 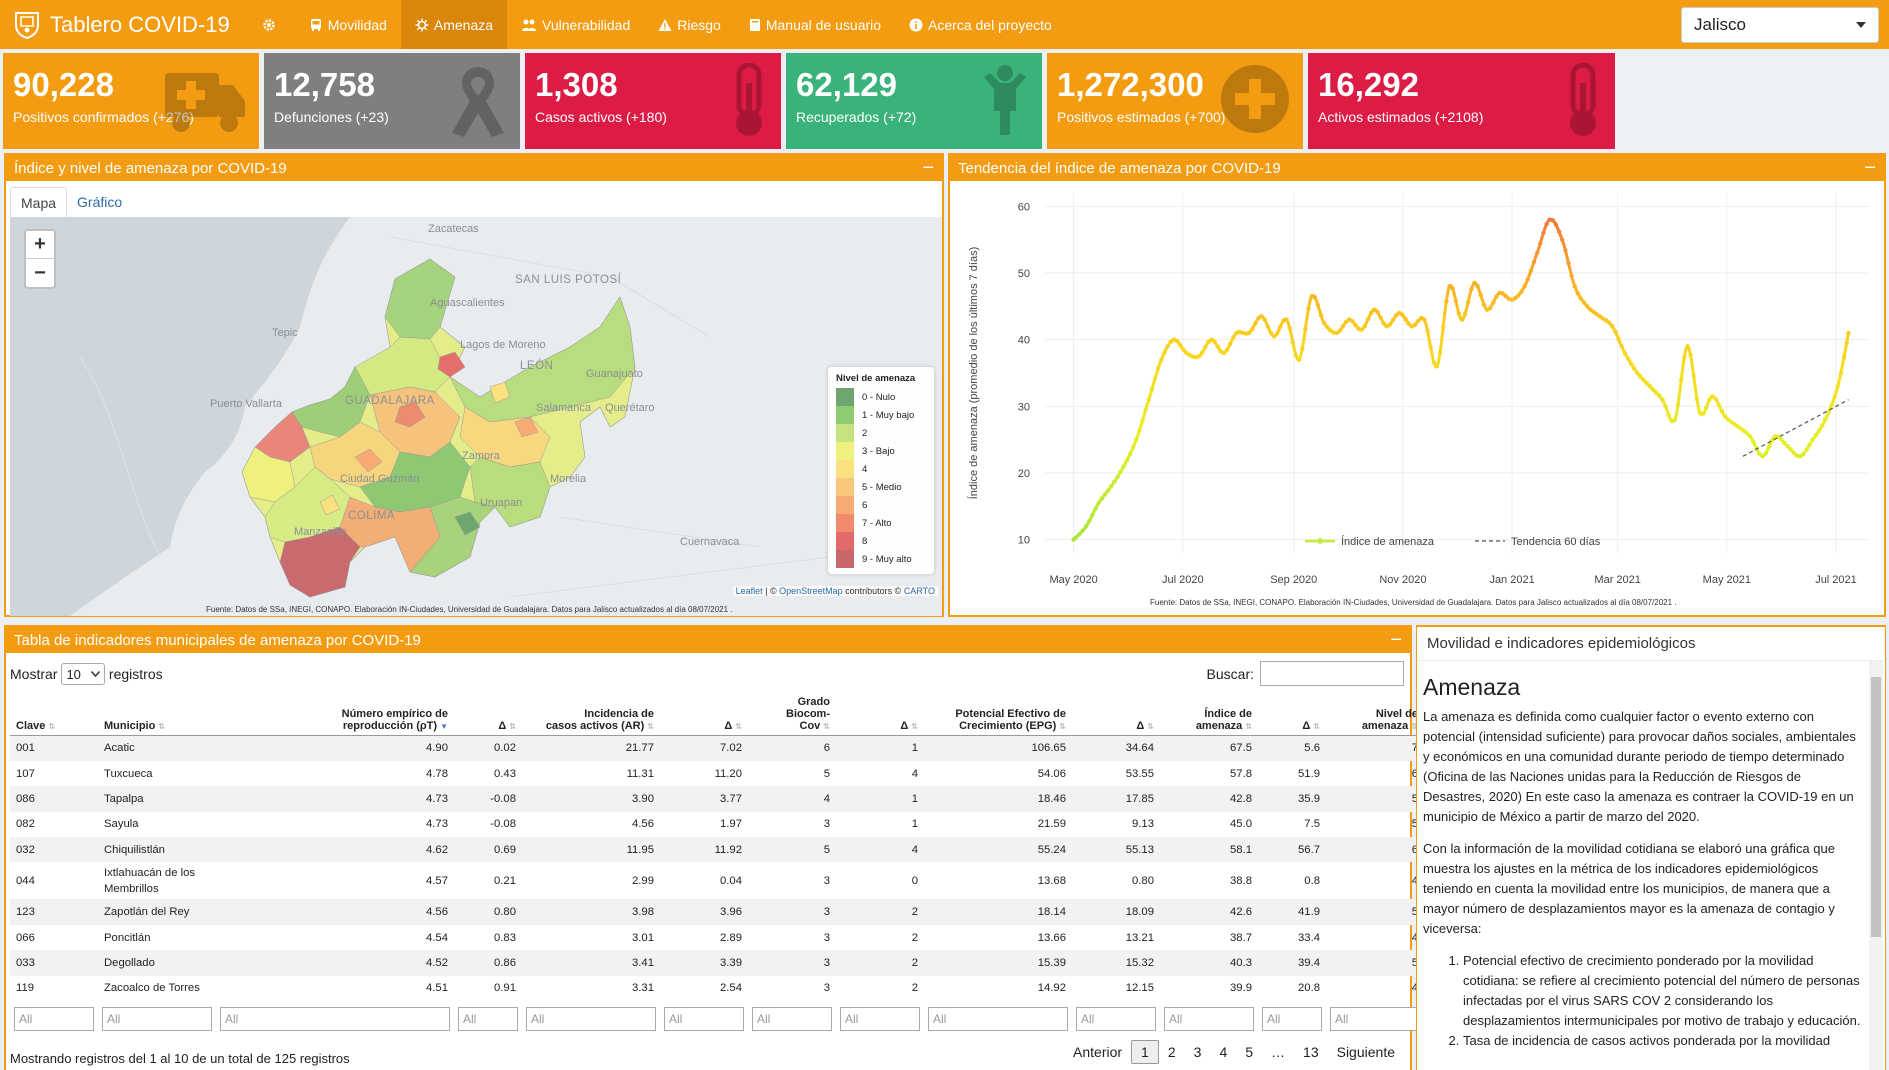 I want to click on carto-link: CARTO, so click(x=919, y=591).